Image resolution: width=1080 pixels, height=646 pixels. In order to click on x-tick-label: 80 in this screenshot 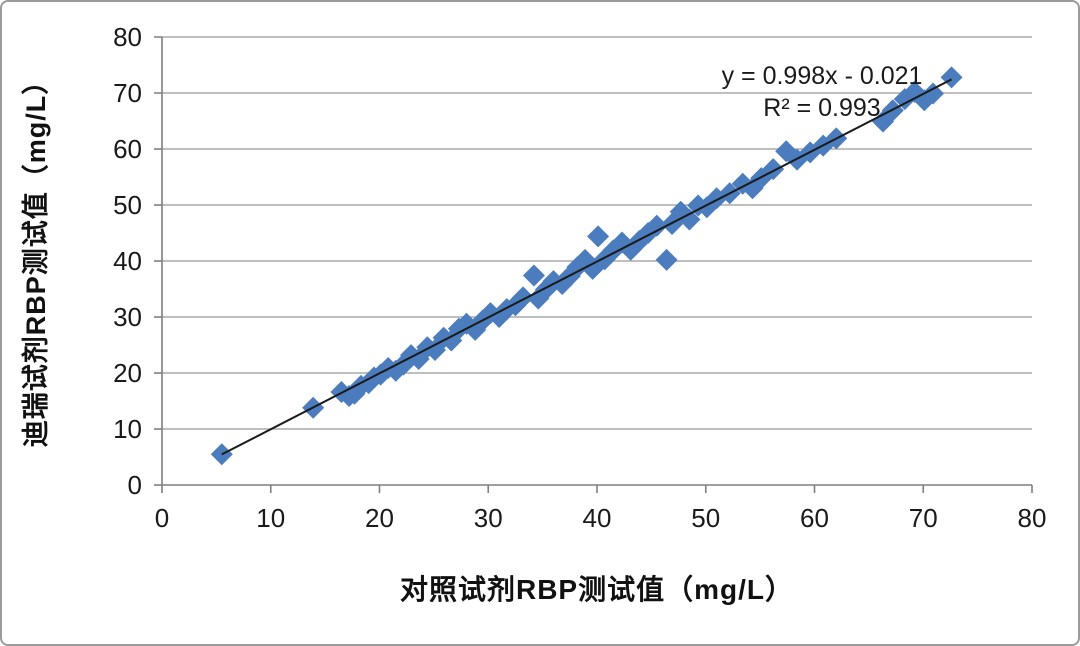, I will do `click(1032, 518)`.